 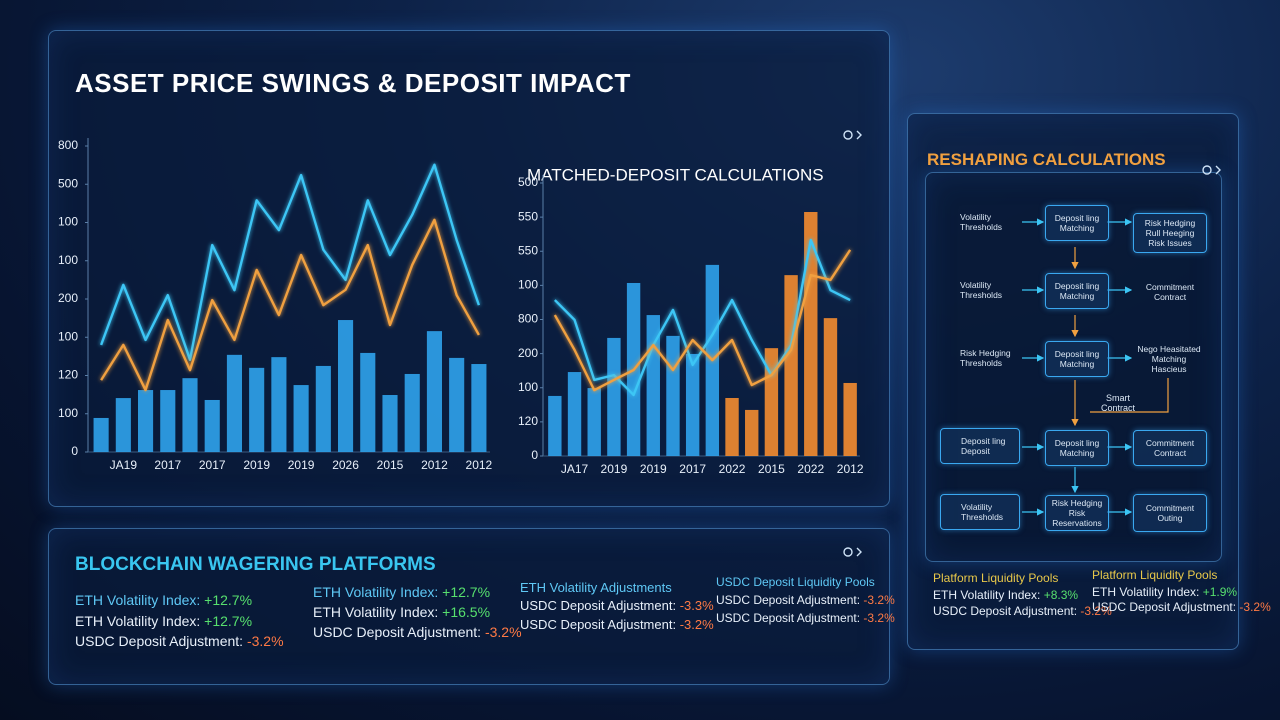 What do you see at coordinates (771, 469) in the screenshot?
I see `x-tick-label: 2015` at bounding box center [771, 469].